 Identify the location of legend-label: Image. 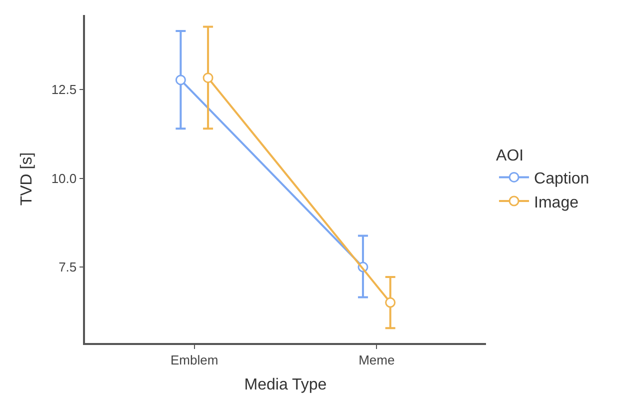
(556, 203).